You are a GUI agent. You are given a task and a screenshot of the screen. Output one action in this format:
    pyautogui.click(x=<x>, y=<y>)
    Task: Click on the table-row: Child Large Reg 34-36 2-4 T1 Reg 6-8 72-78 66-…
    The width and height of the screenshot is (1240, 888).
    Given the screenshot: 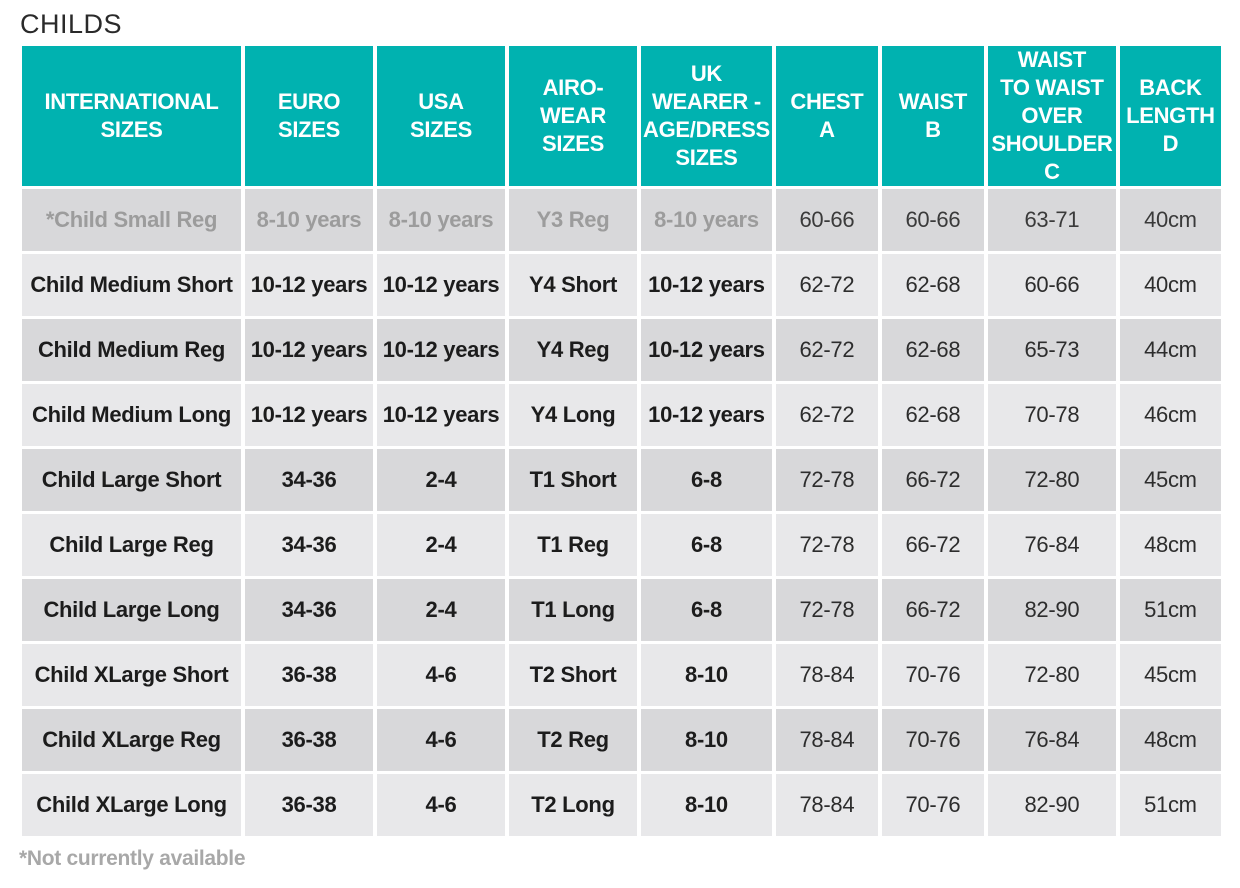 What is the action you would take?
    pyautogui.click(x=621, y=545)
    